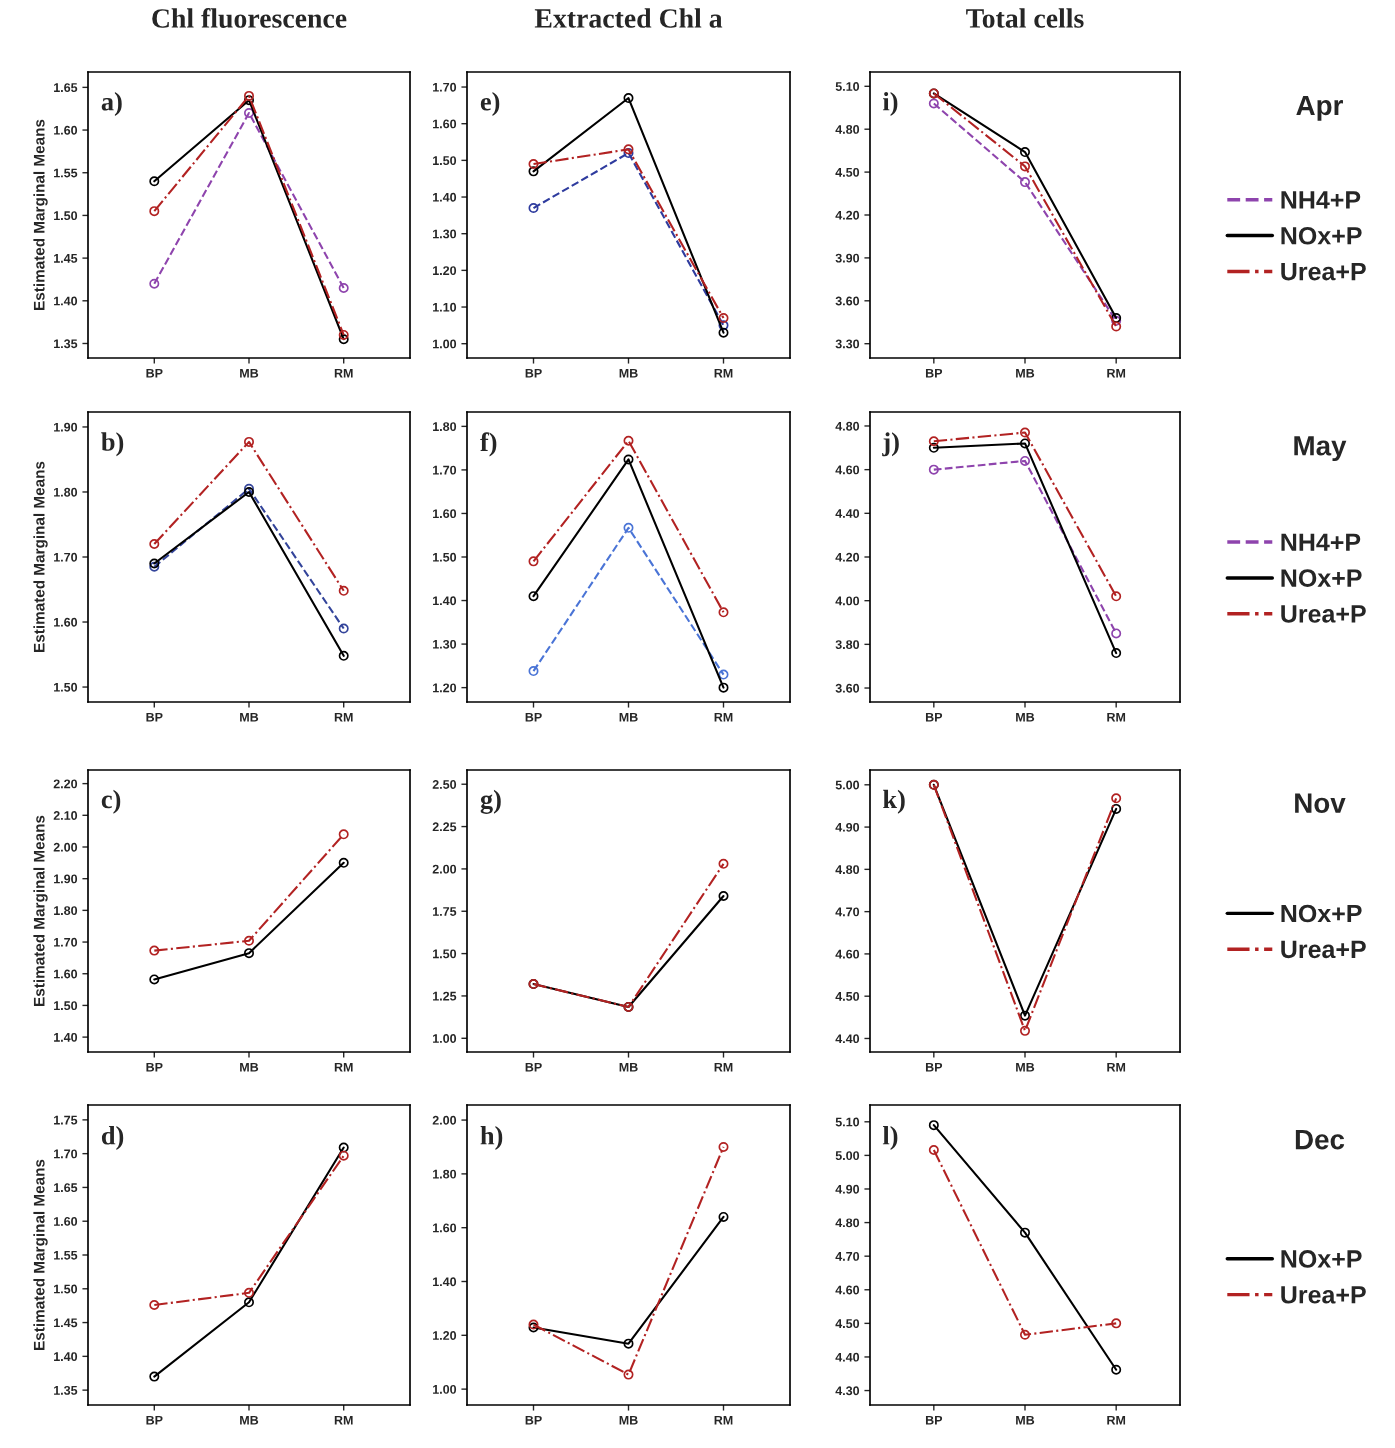 The width and height of the screenshot is (1395, 1448). Describe the element at coordinates (112, 444) in the screenshot. I see `annotation: b)` at that location.